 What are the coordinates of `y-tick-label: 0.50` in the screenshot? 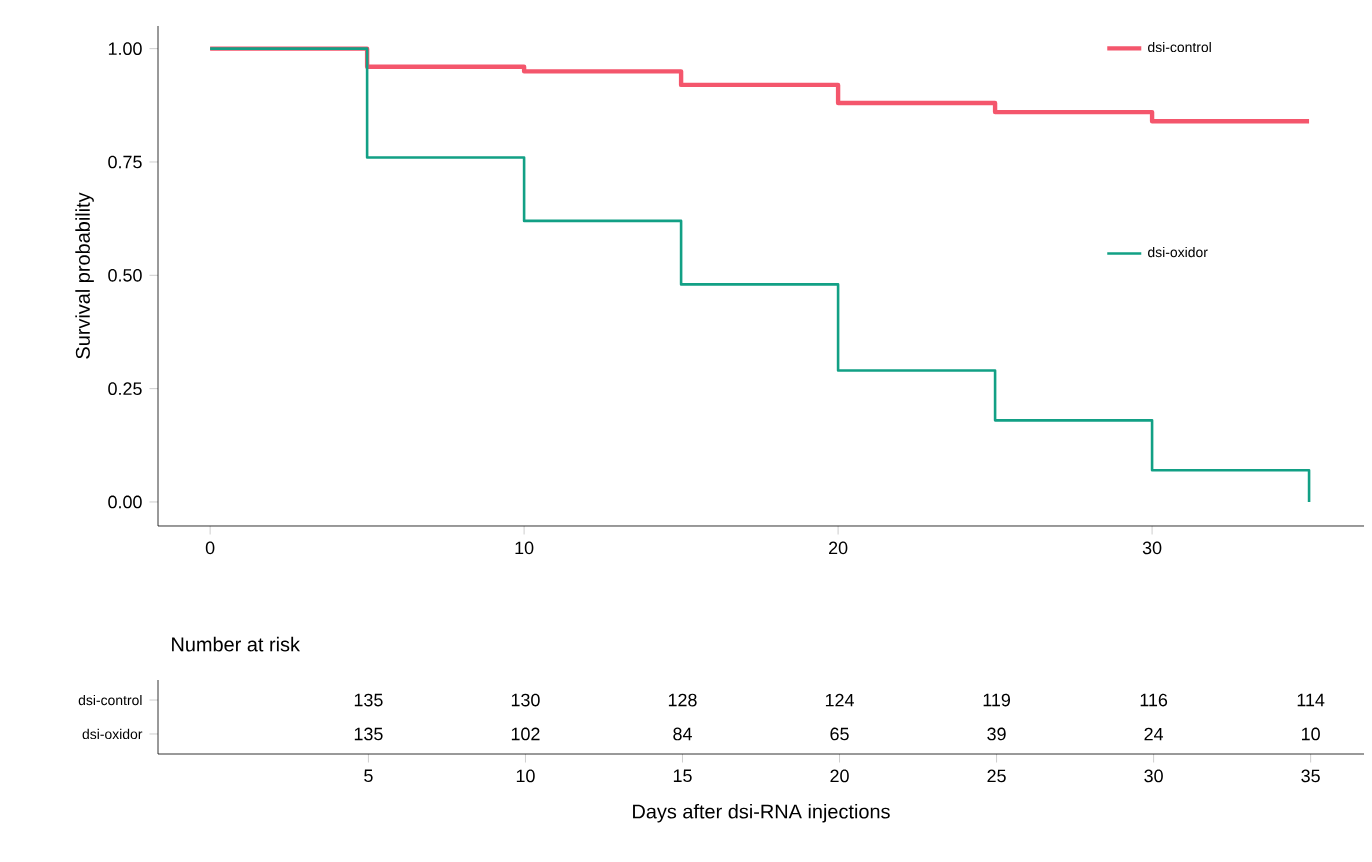 It's located at (125, 275).